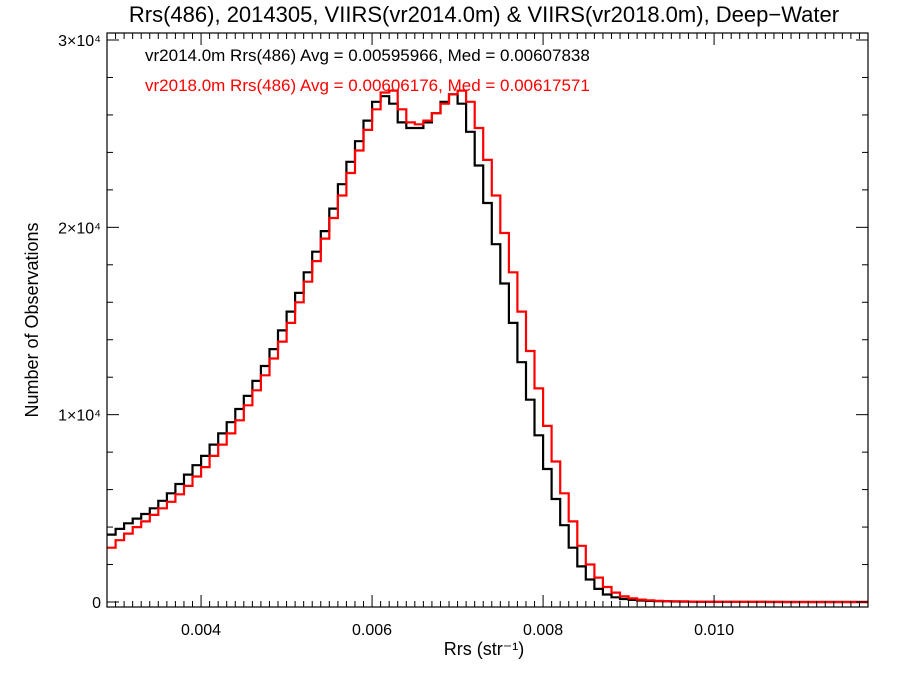 The height and width of the screenshot is (675, 900). I want to click on y-tick-label: 3×10⁴, so click(79, 41).